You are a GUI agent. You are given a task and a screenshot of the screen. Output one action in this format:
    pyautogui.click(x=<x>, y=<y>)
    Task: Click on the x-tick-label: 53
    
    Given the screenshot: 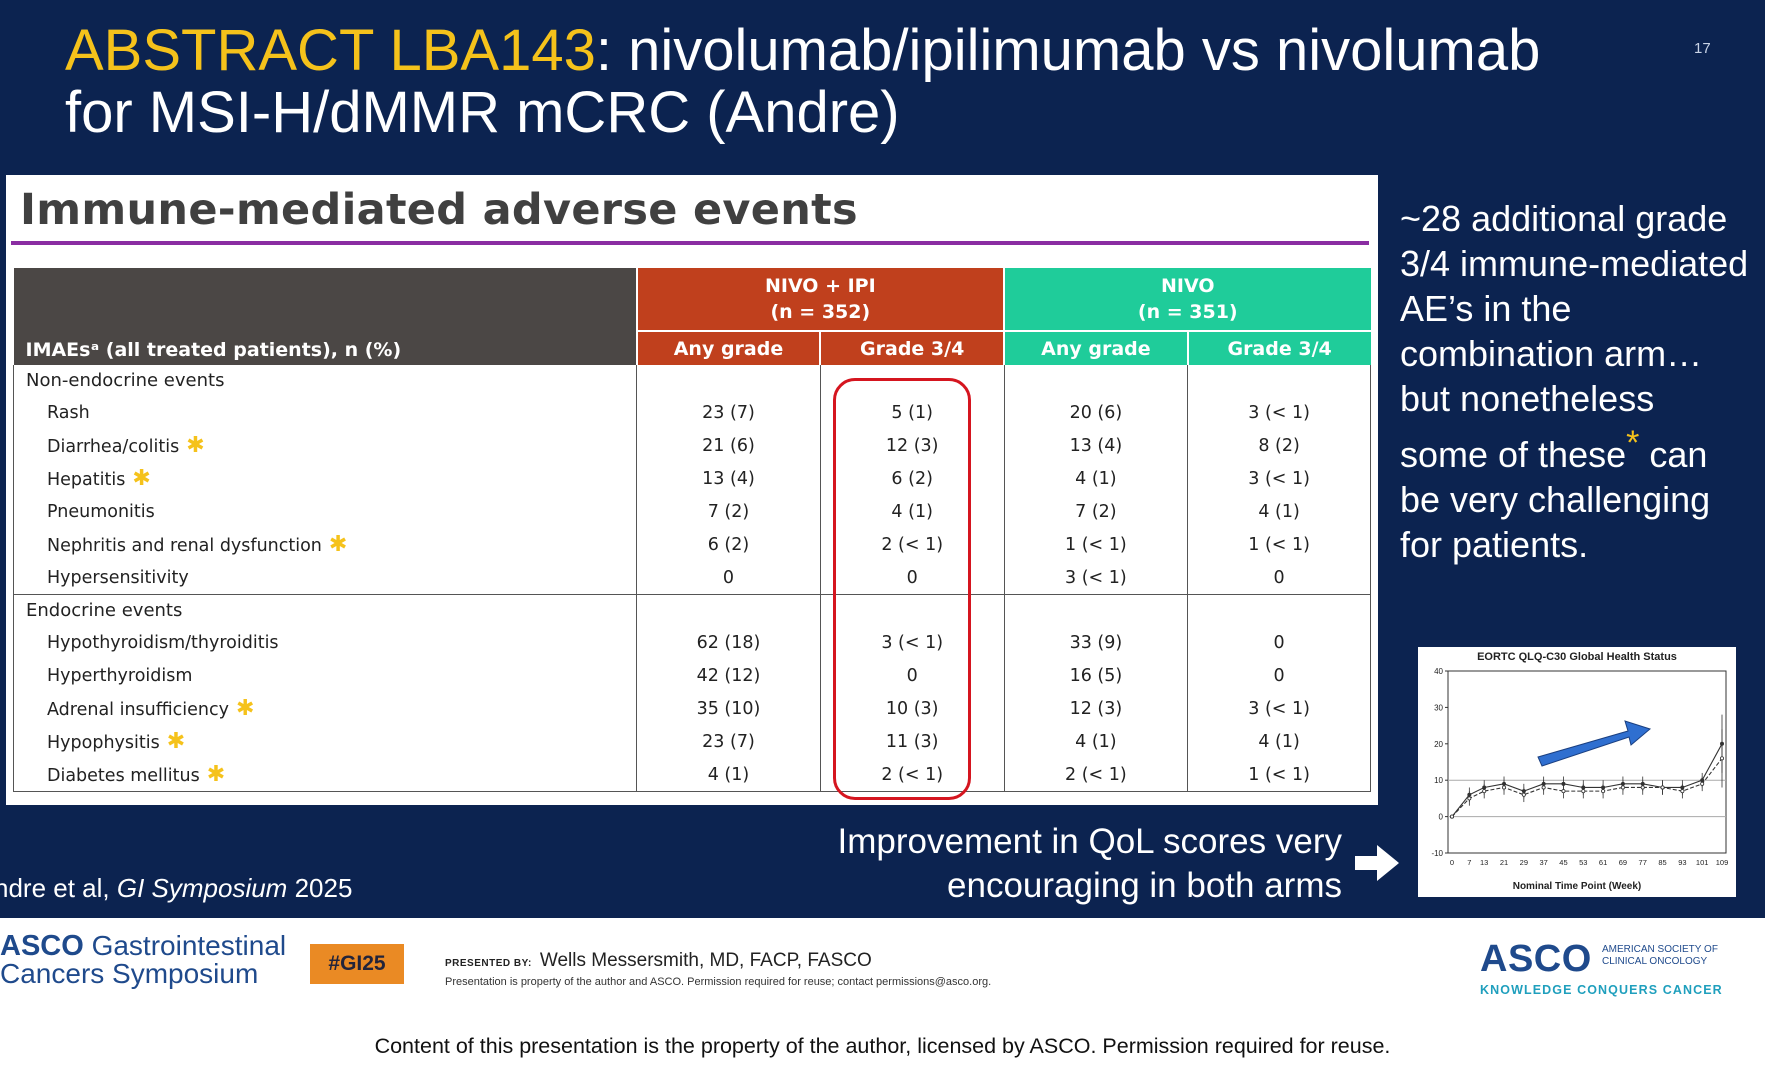 What is the action you would take?
    pyautogui.click(x=1583, y=862)
    